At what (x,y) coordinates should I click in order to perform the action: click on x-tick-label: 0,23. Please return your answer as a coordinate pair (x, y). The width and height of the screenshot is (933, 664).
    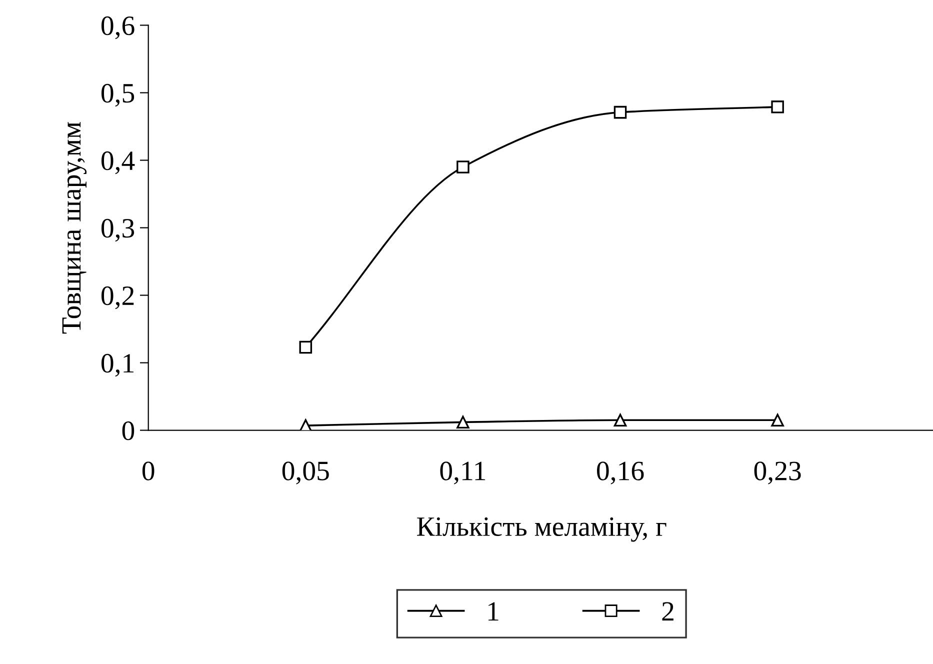
    Looking at the image, I should click on (777, 473).